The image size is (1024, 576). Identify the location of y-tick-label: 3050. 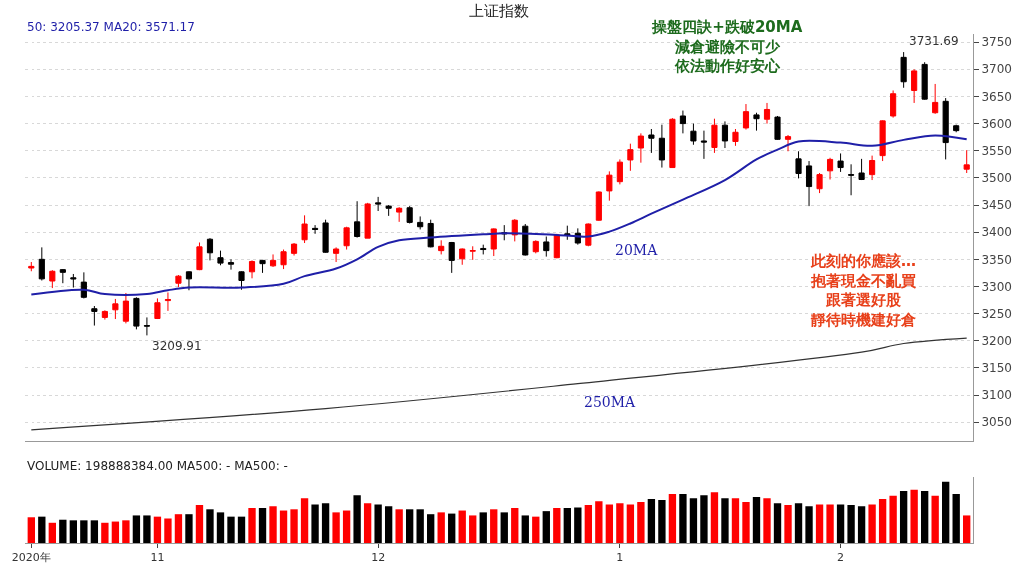
(996, 422).